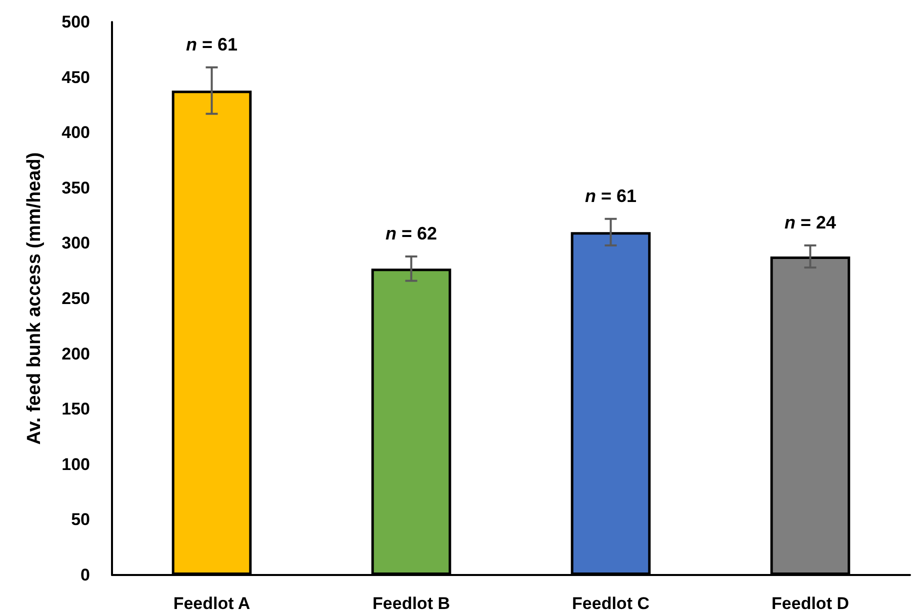 The image size is (915, 615). I want to click on y-tick-label: 150, so click(76, 409).